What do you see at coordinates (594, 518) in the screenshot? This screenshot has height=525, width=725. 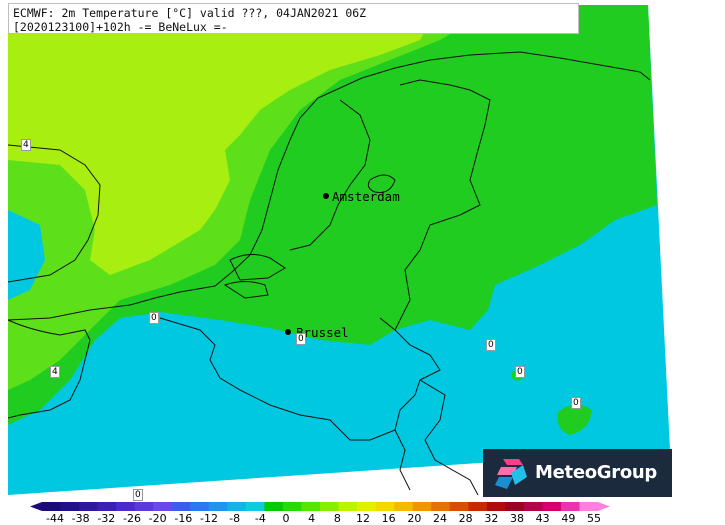 I see `color-scale-tick-label: 55` at bounding box center [594, 518].